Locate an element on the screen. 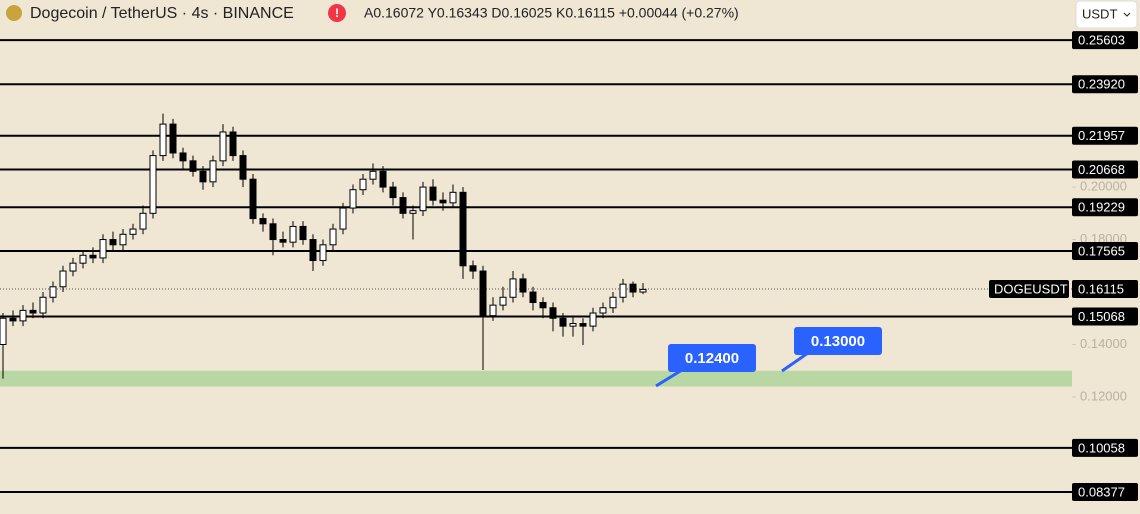 The width and height of the screenshot is (1140, 514). symbol-title: Dogecoin / TetherUS · 4s · BINANCE is located at coordinates (162, 13).